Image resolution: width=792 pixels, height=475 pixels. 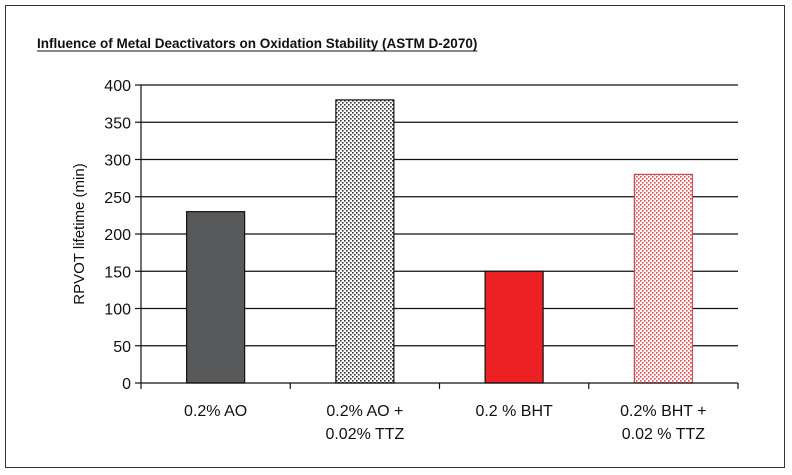 I want to click on category-label: 0.2% BHT +, so click(x=663, y=411).